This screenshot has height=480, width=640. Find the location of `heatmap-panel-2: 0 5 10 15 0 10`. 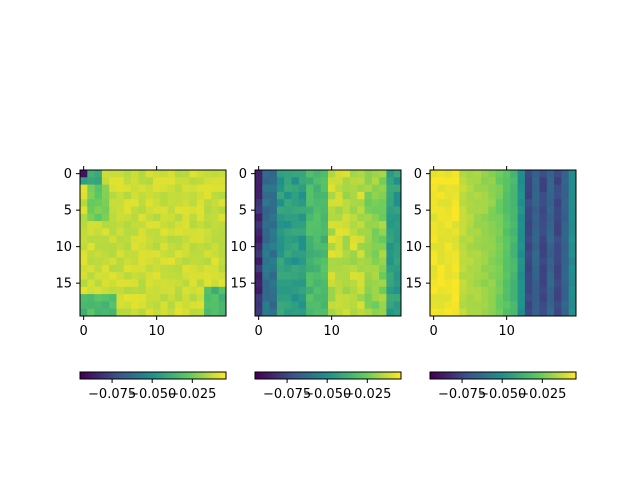

heatmap-panel-2: 0 5 10 15 0 10 is located at coordinates (316, 252).